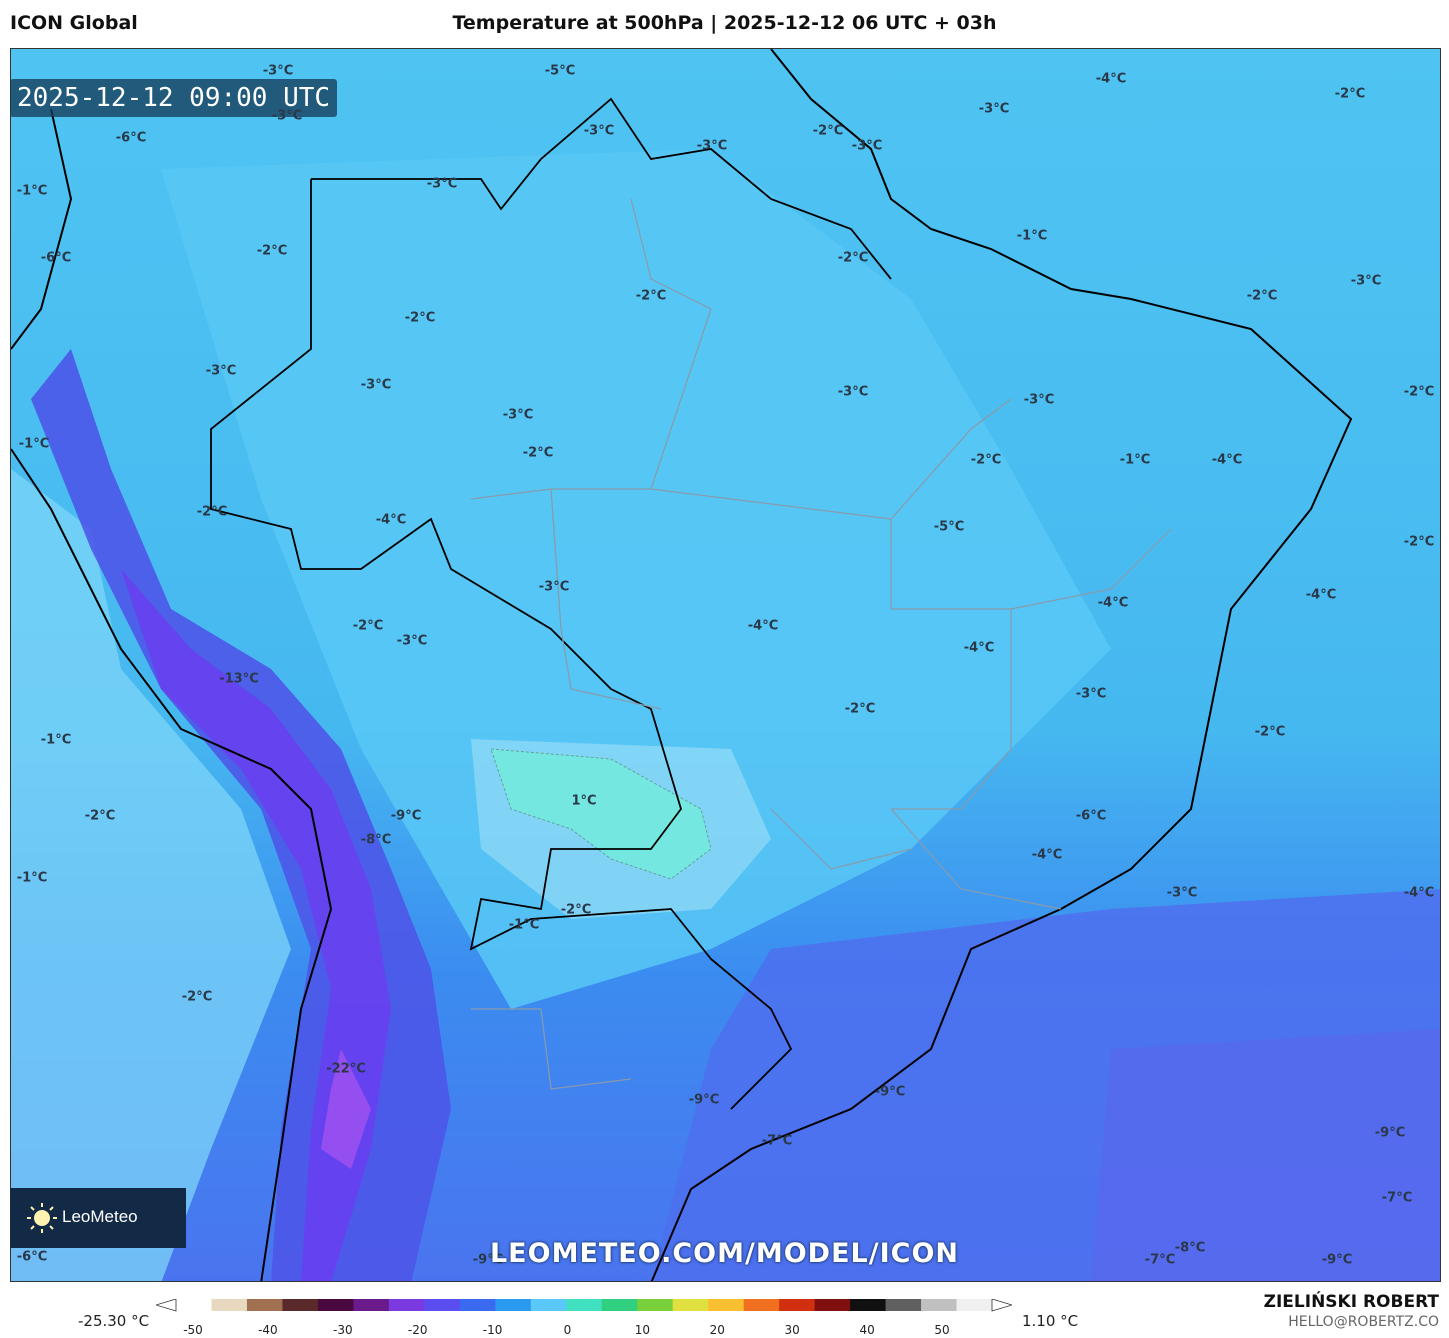 The width and height of the screenshot is (1449, 1338). Describe the element at coordinates (346, 1069) in the screenshot. I see `temperature-label: -22°C` at that location.